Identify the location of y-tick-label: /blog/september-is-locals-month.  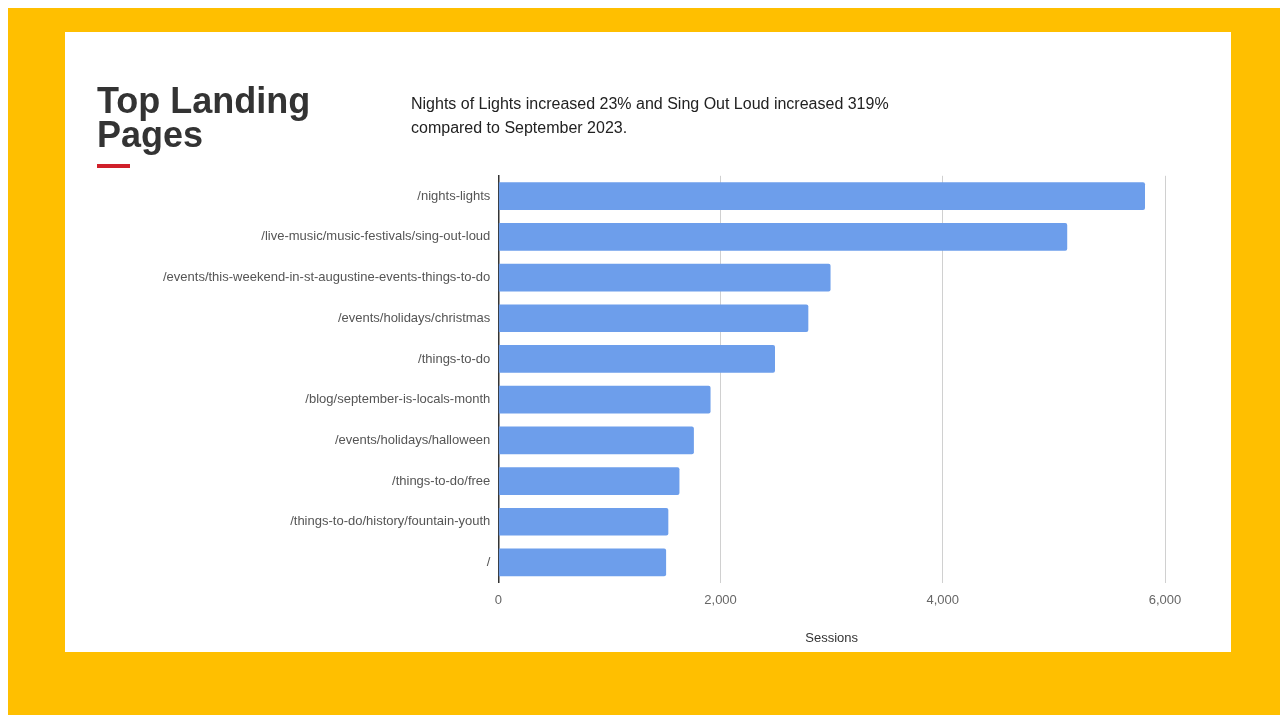
(398, 399).